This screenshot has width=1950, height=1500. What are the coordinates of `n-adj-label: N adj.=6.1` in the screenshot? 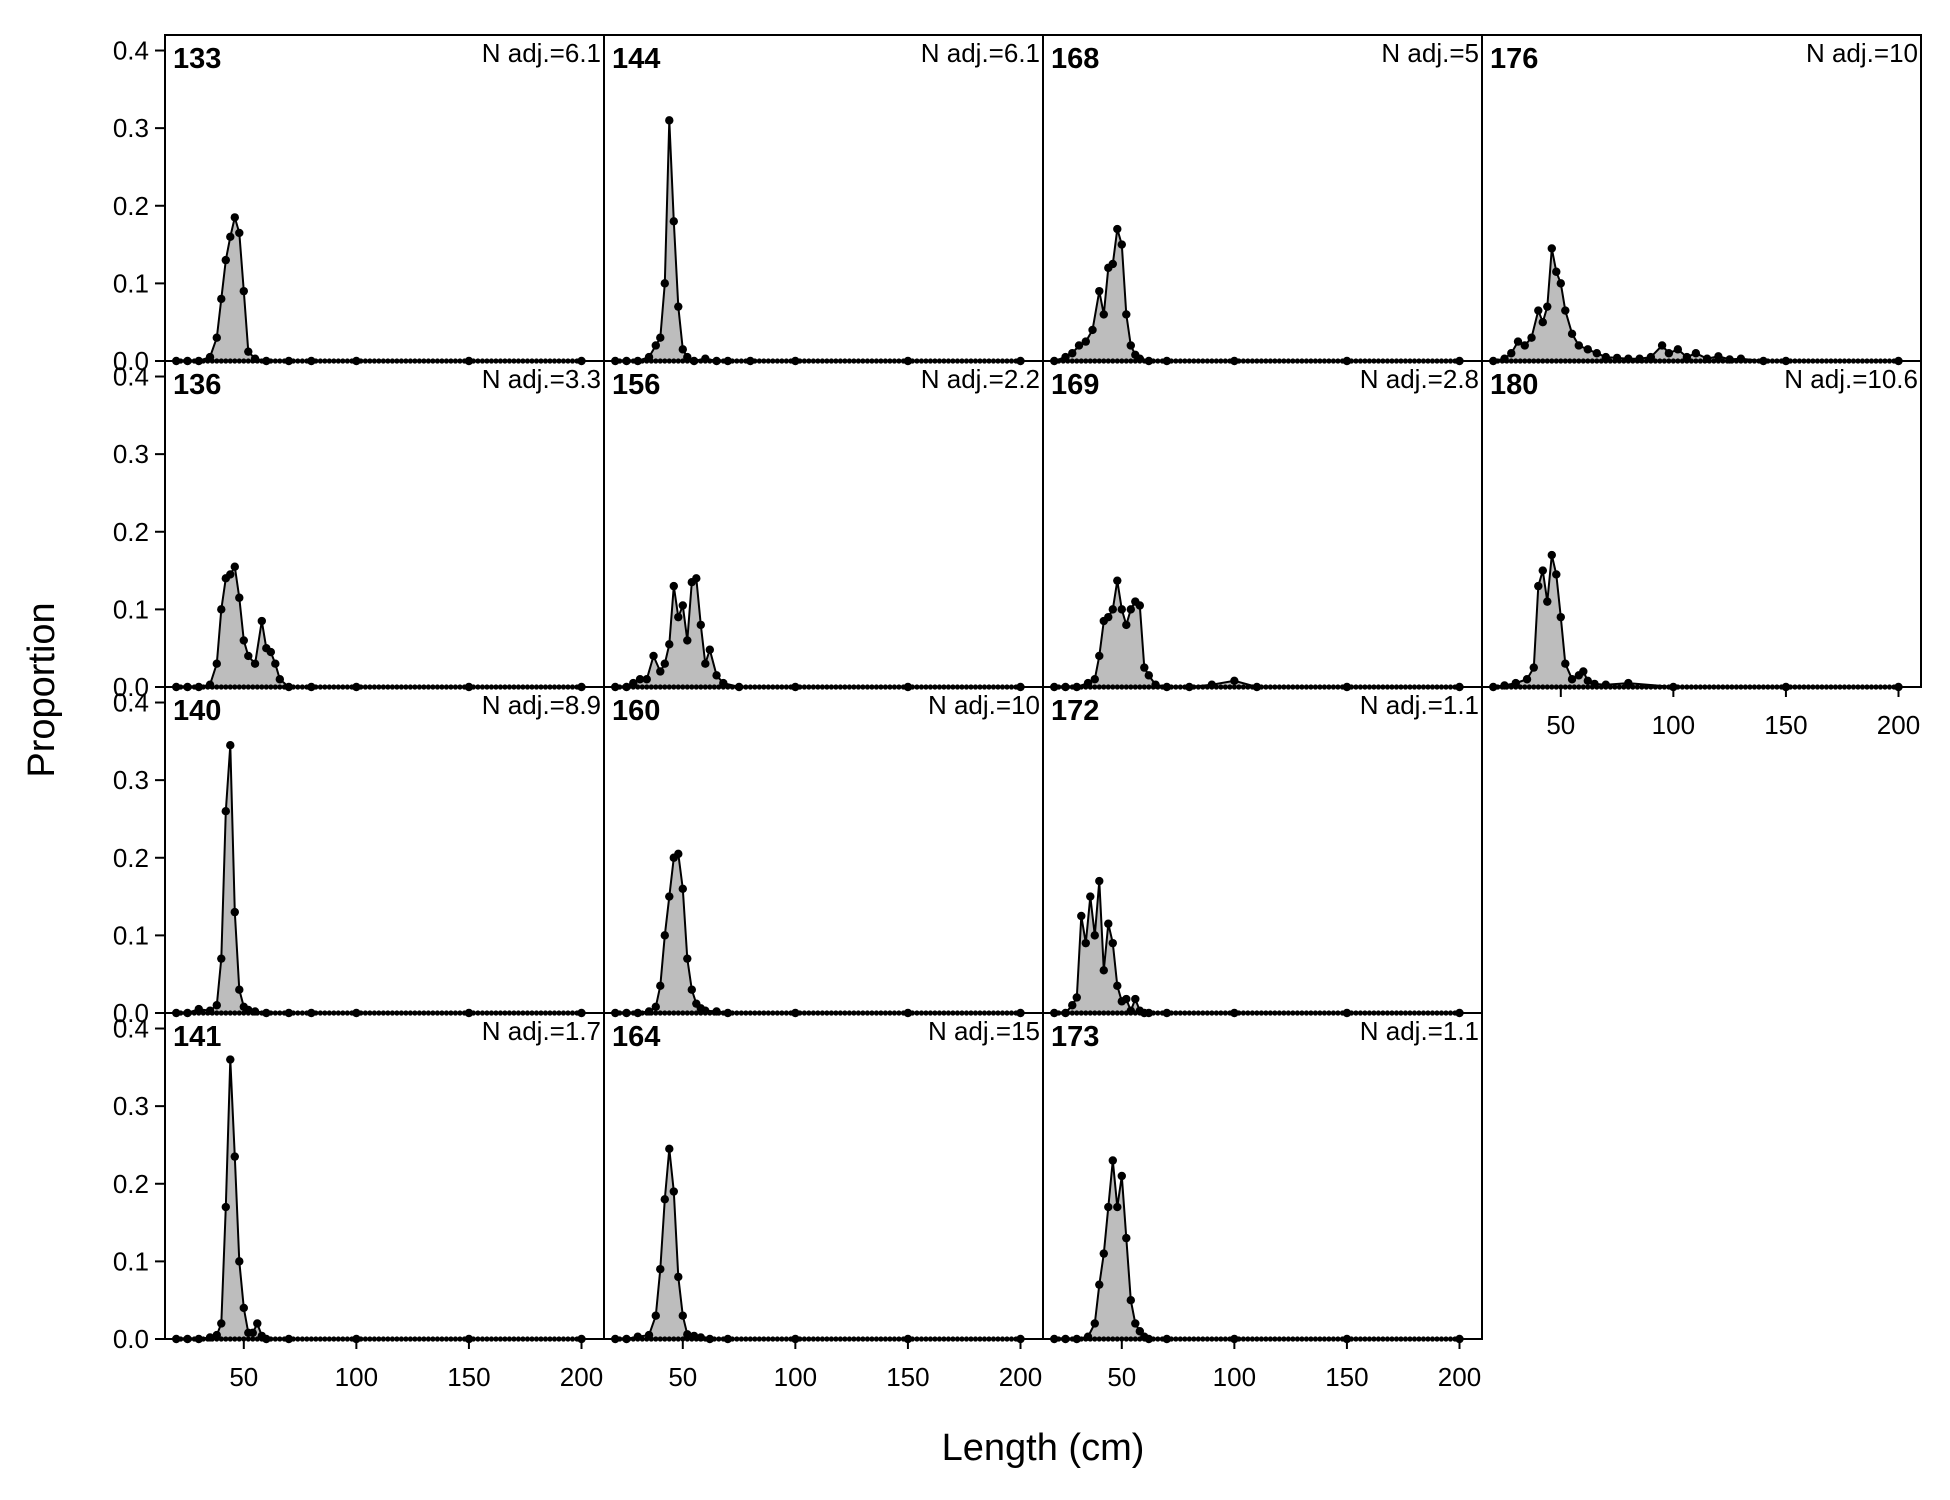 It's located at (541, 53).